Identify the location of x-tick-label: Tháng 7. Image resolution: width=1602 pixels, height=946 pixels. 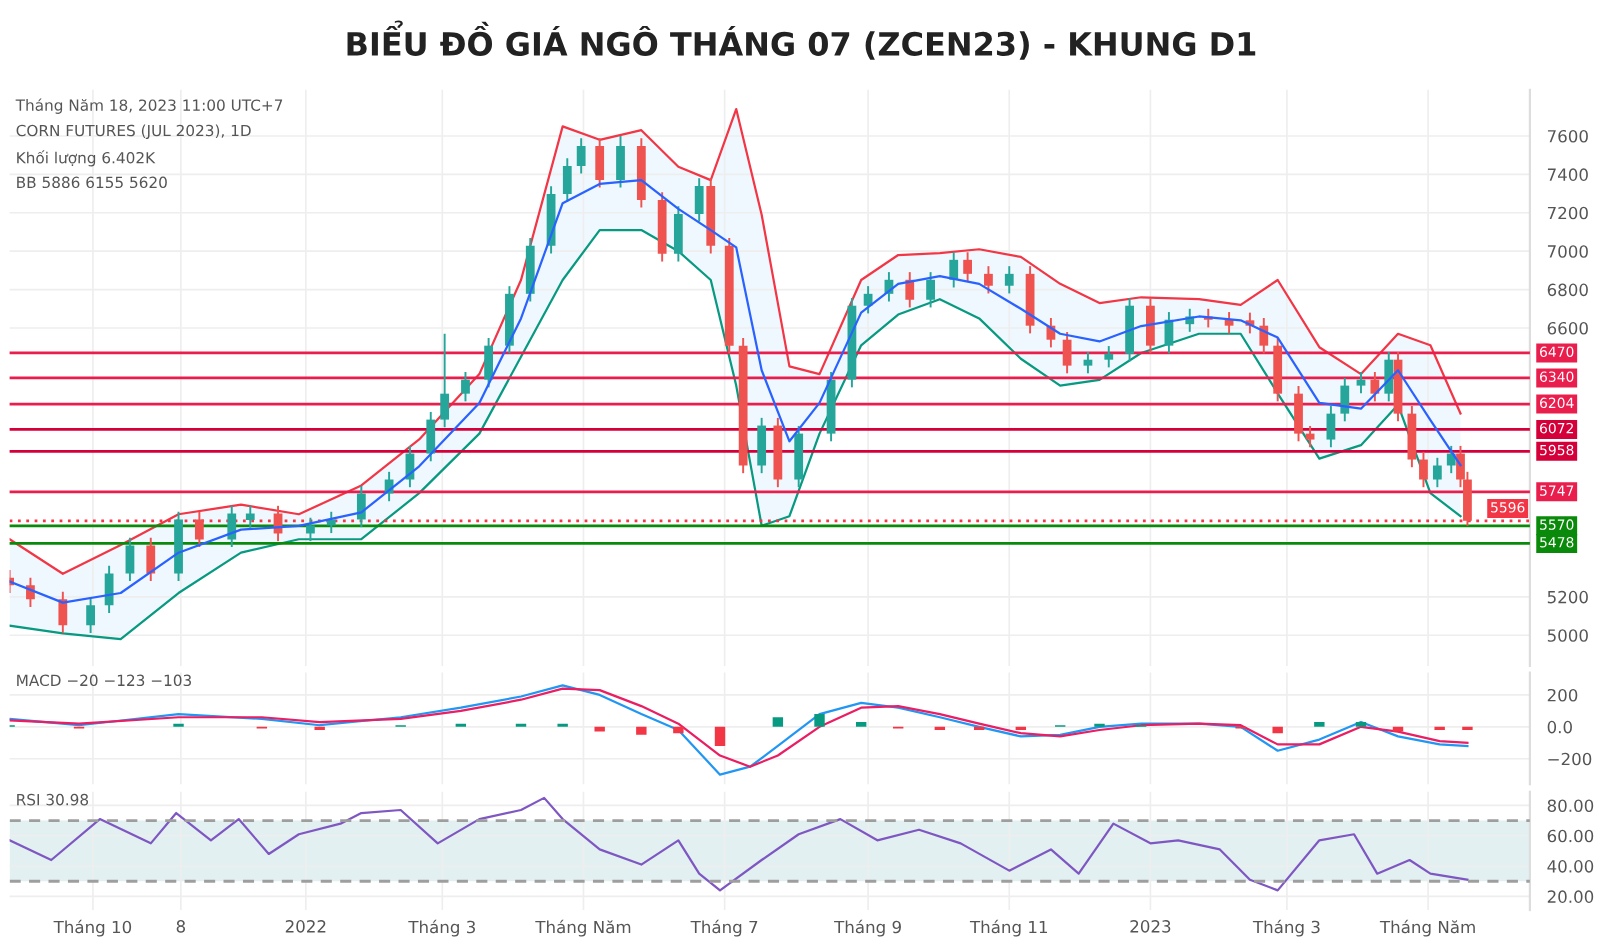
(724, 928).